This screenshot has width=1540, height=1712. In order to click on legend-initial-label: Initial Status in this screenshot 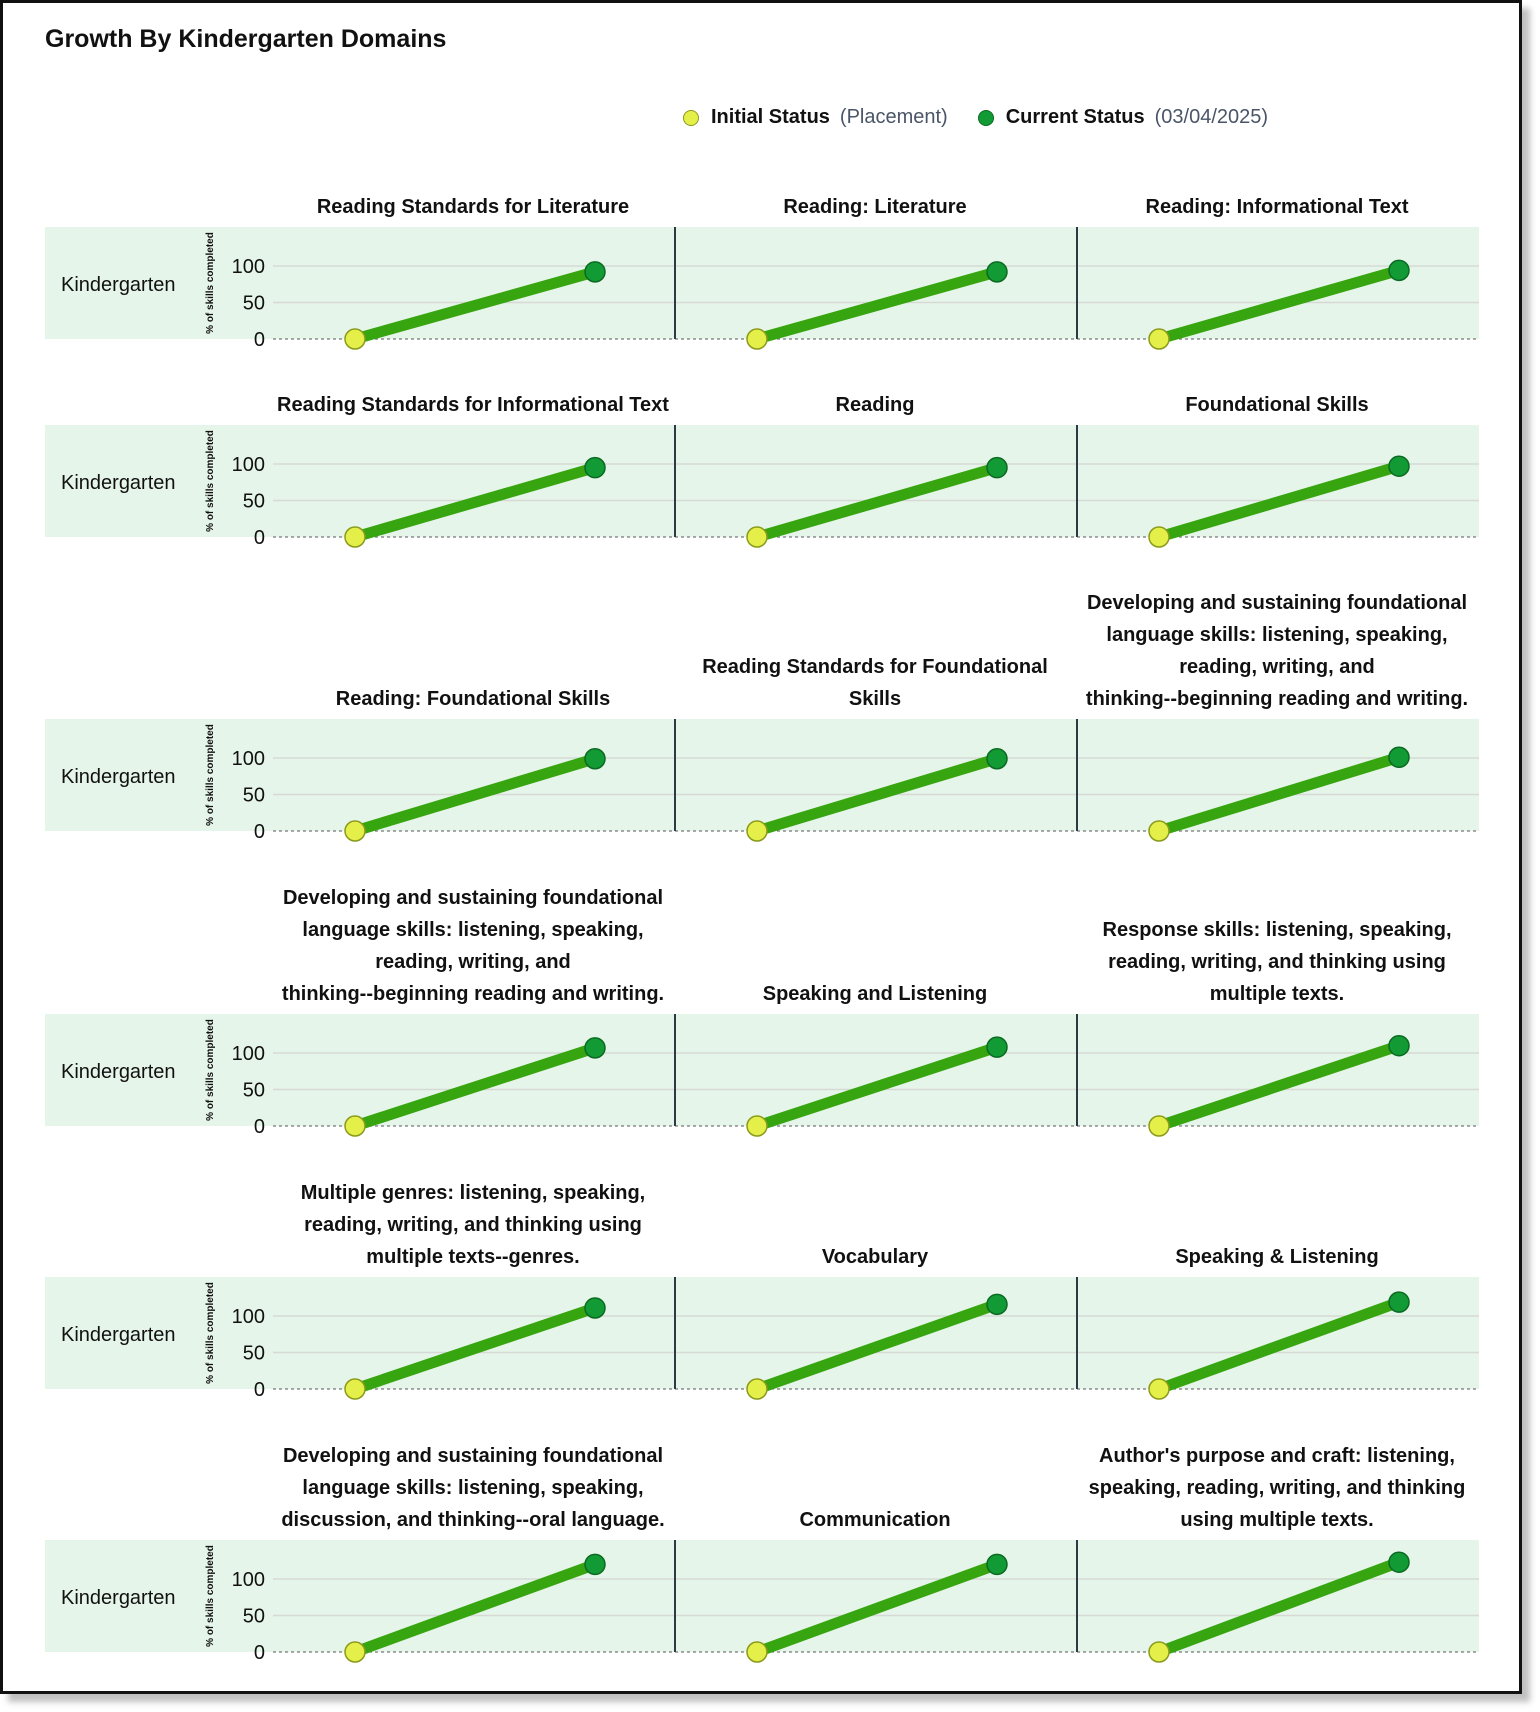, I will do `click(770, 117)`.